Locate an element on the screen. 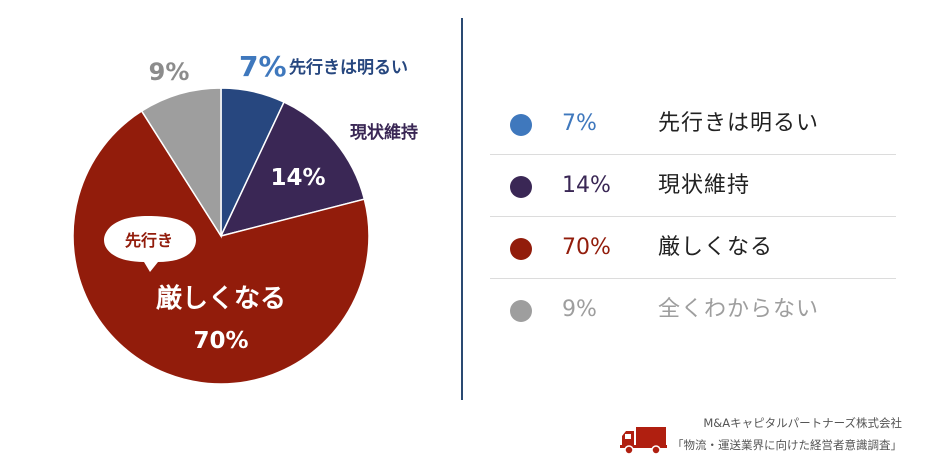  legend-label-harsh: 厳しくなる is located at coordinates (716, 247).